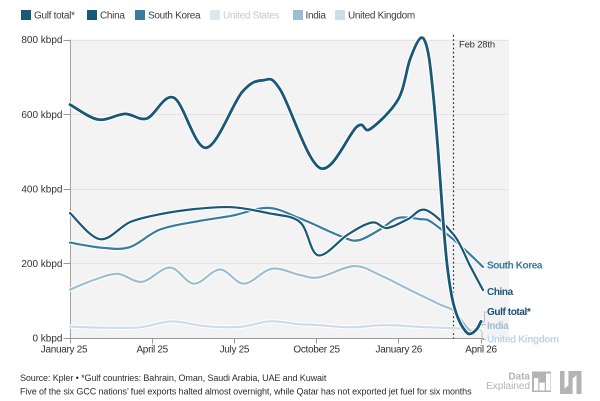 The height and width of the screenshot is (401, 600). What do you see at coordinates (41, 264) in the screenshot?
I see `svg-text: 200 kbpd` at bounding box center [41, 264].